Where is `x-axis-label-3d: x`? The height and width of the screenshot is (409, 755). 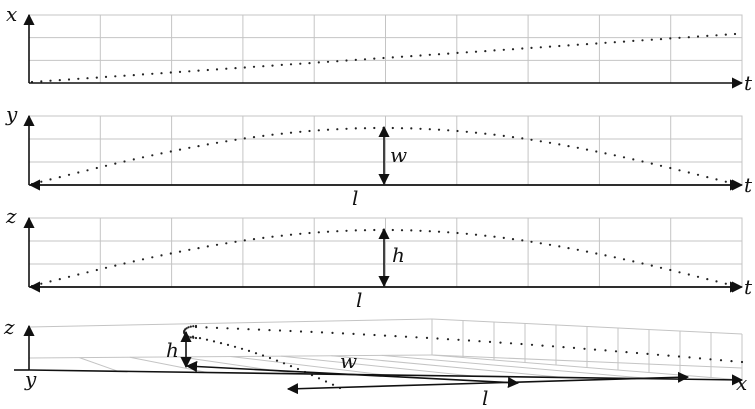 x-axis-label-3d: x is located at coordinates (741, 383).